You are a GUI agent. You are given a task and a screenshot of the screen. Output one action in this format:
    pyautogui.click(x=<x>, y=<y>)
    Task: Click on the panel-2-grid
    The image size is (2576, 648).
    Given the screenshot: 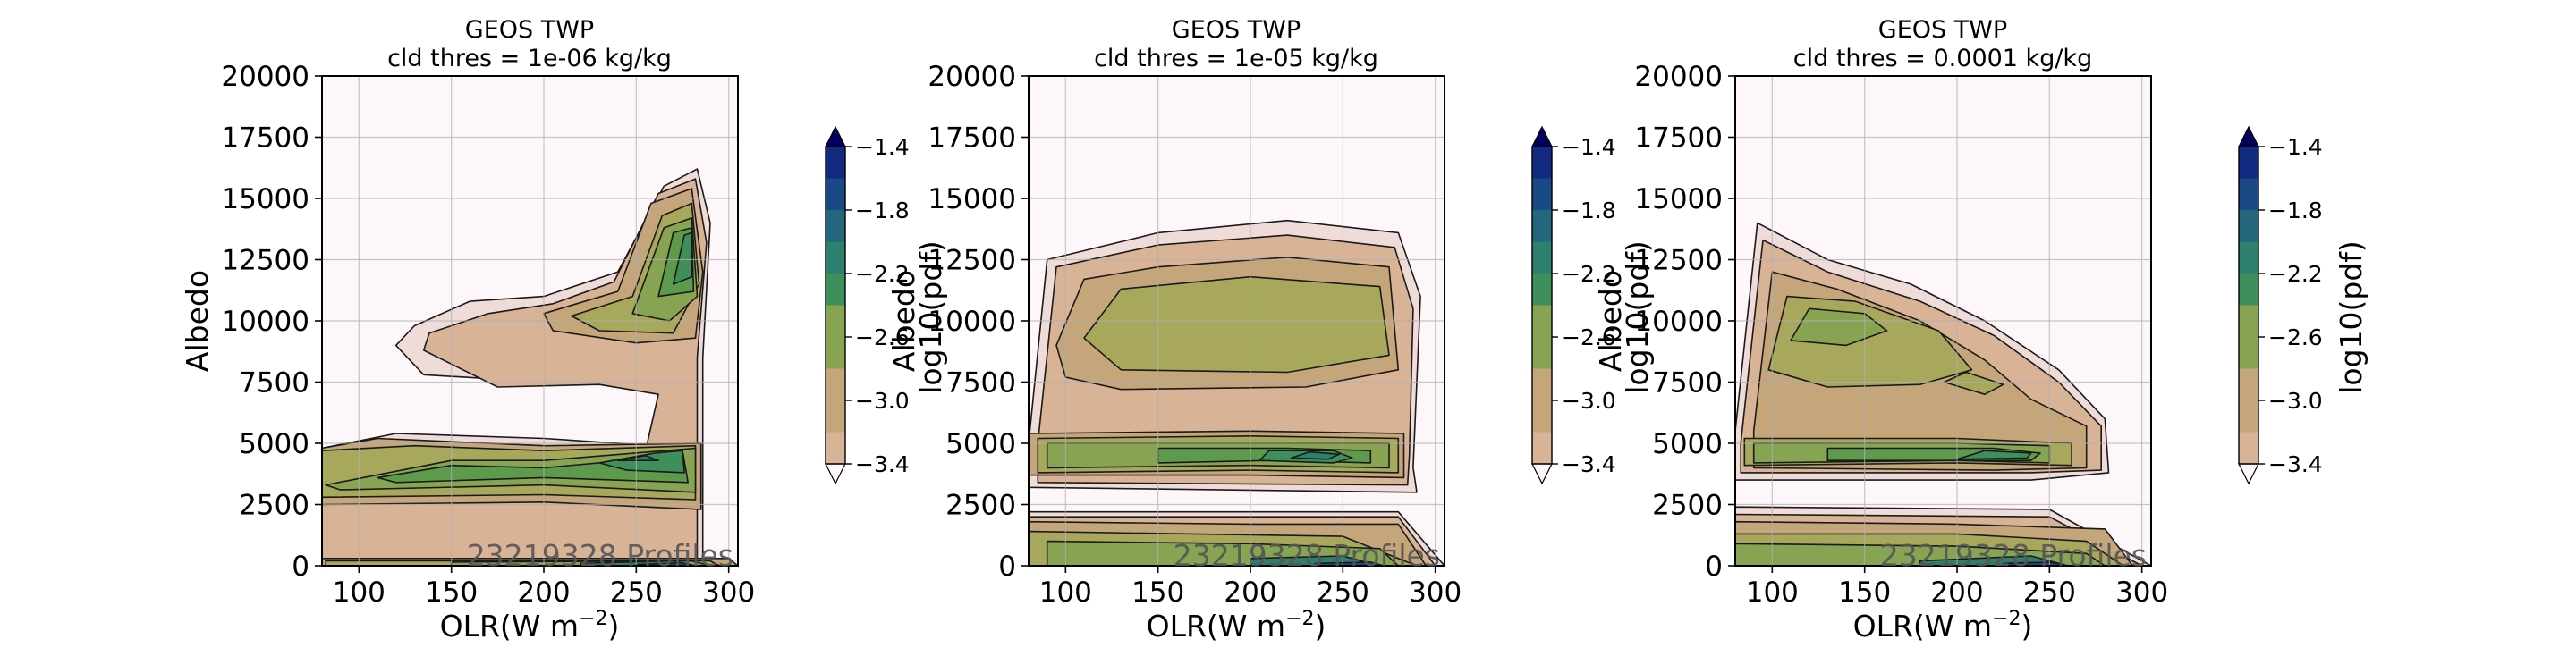 What is the action you would take?
    pyautogui.click(x=1237, y=321)
    